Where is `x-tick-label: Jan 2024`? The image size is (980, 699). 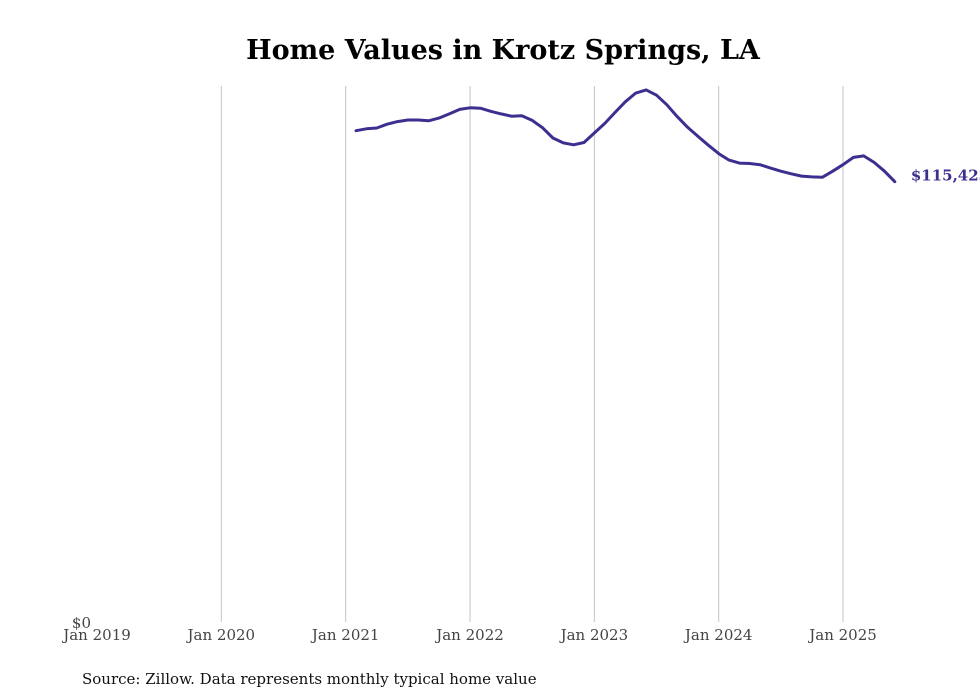
x-tick-label: Jan 2024 is located at coordinates (718, 635).